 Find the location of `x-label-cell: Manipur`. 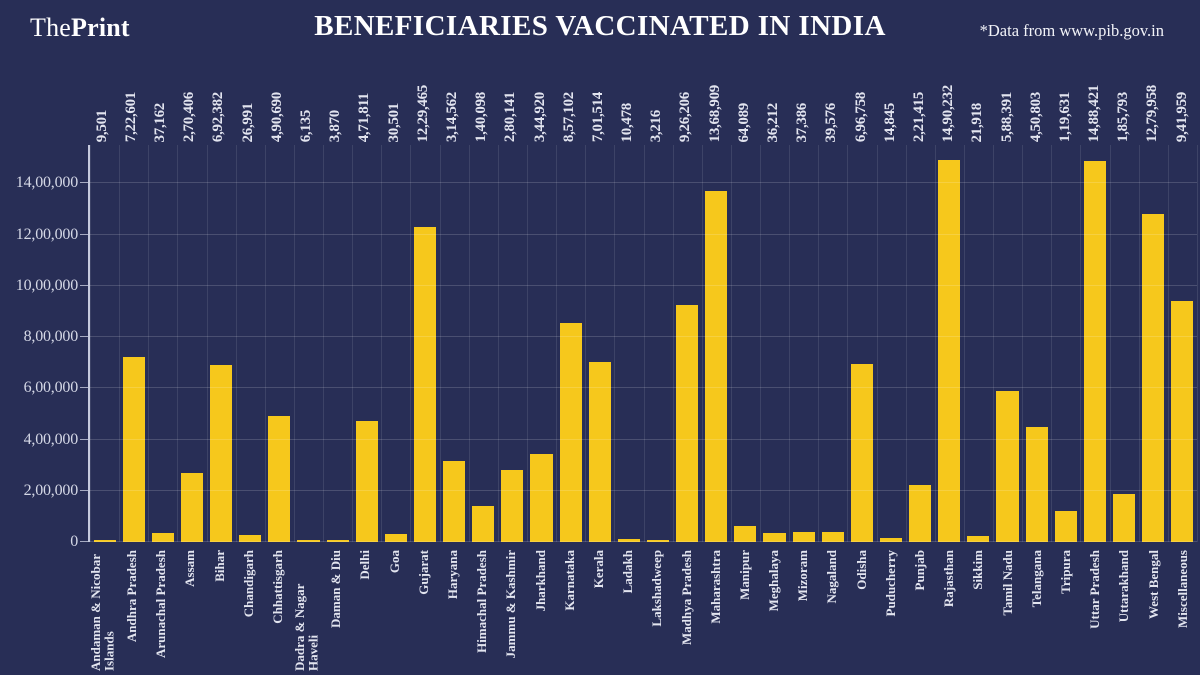

x-label-cell: Manipur is located at coordinates (744, 611).